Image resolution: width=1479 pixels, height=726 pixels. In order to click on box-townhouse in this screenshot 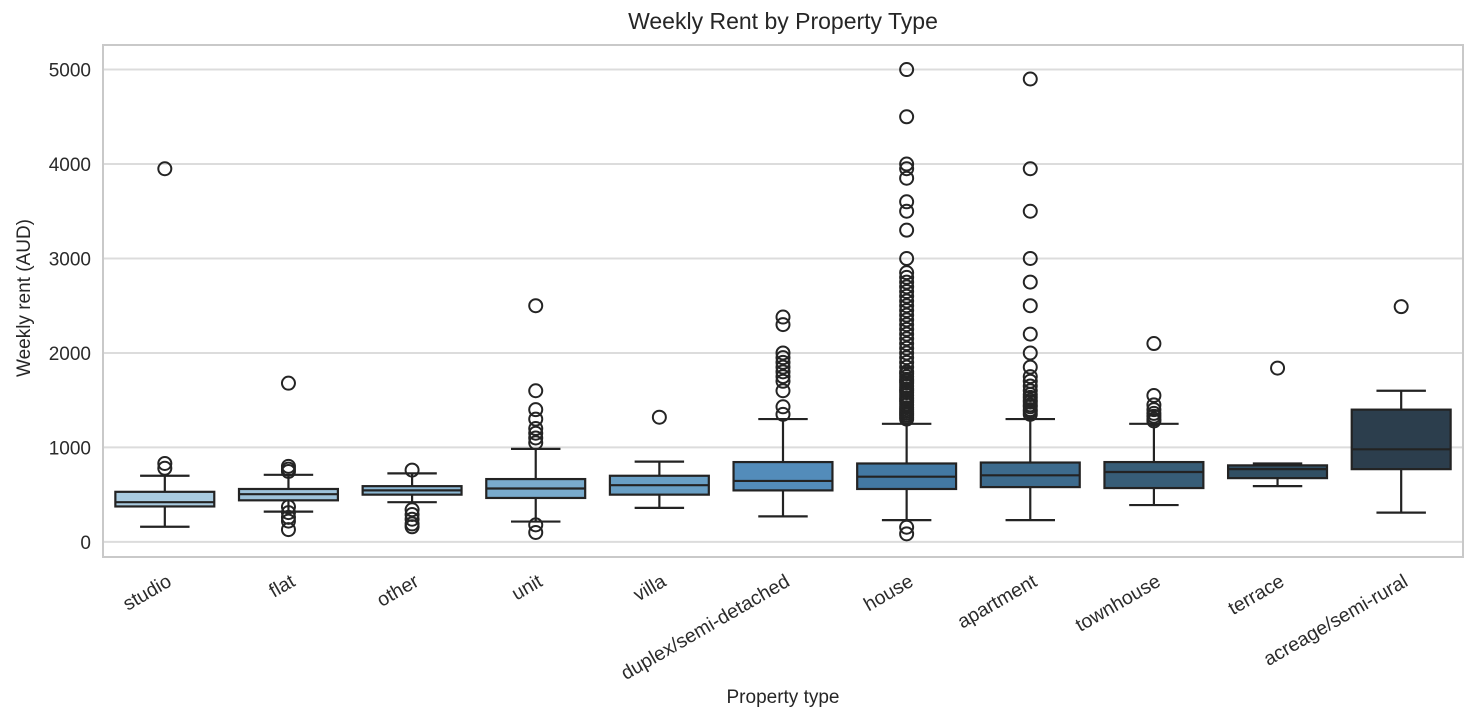, I will do `click(1154, 475)`.